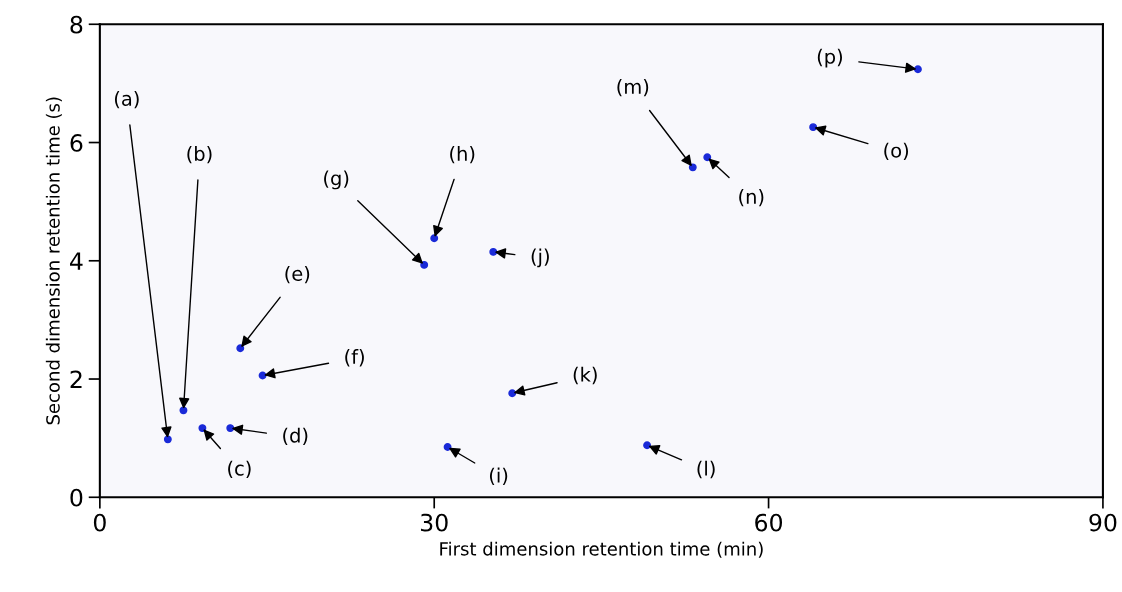  Describe the element at coordinates (540, 258) in the screenshot. I see `annotation: (j)` at that location.